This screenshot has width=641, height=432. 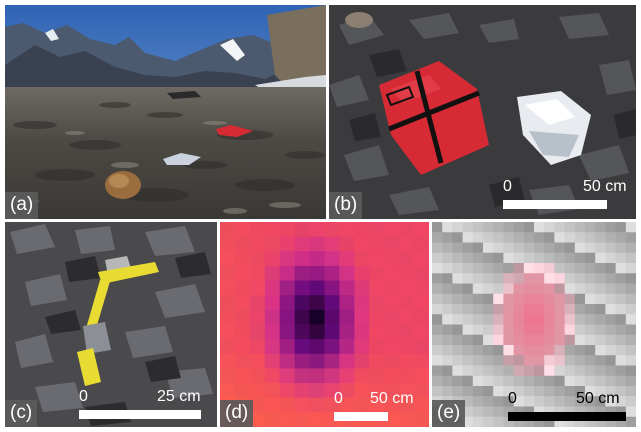 I want to click on scale-bar: 0 50 cm, so click(x=564, y=198).